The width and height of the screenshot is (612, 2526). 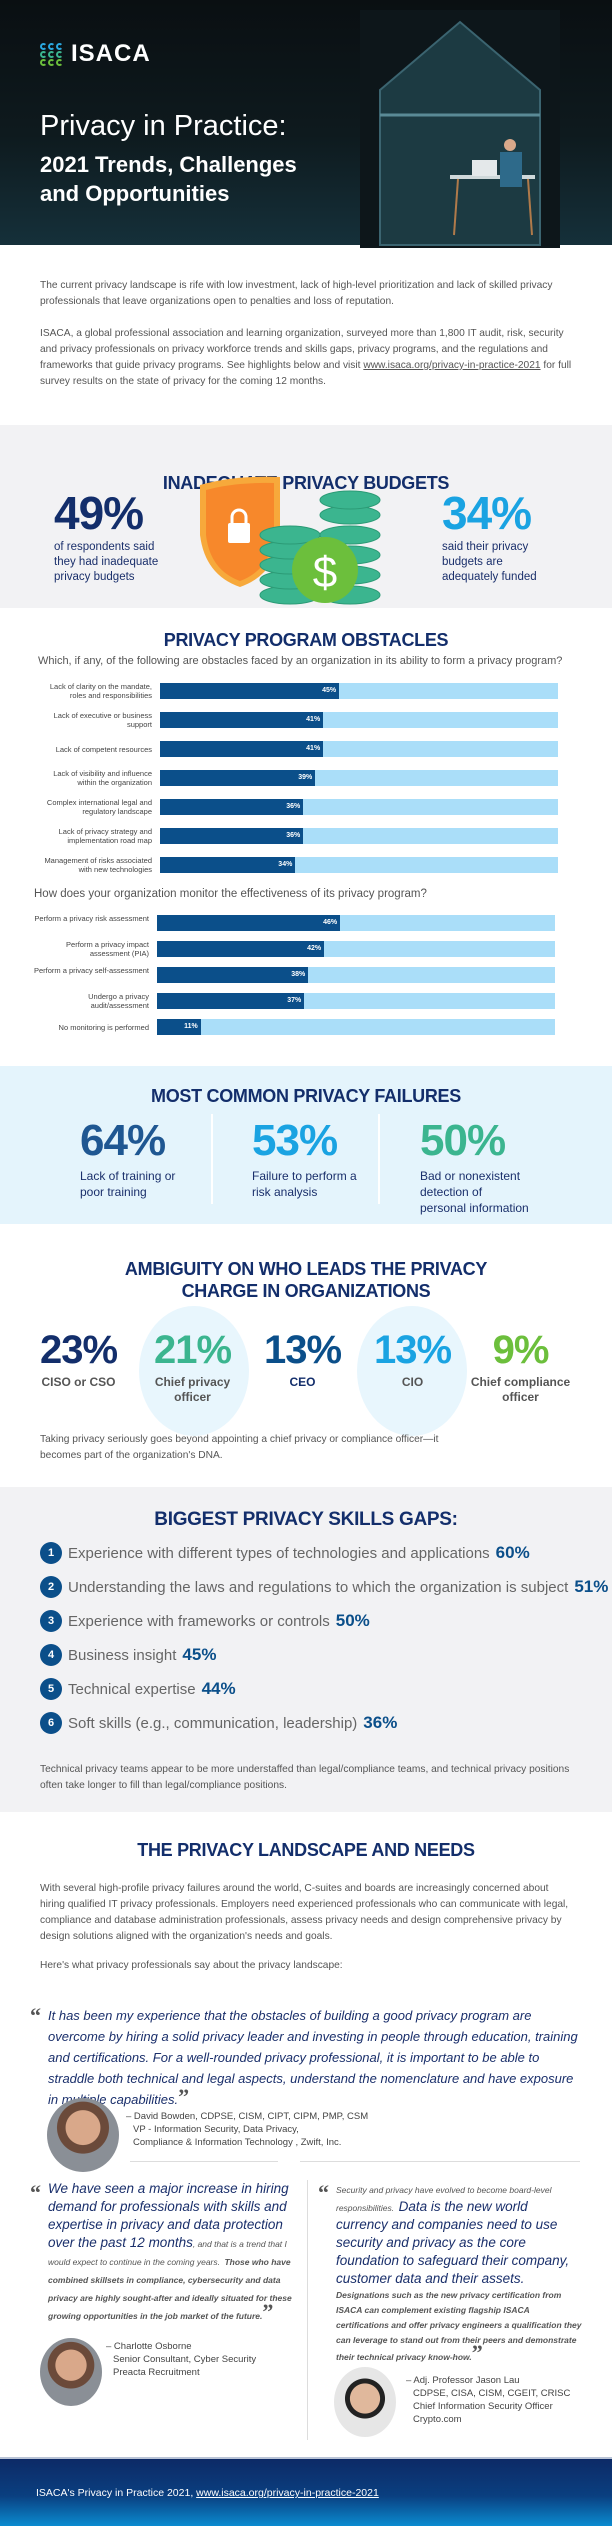 What do you see at coordinates (359, 807) in the screenshot?
I see `bar-track: 36%` at bounding box center [359, 807].